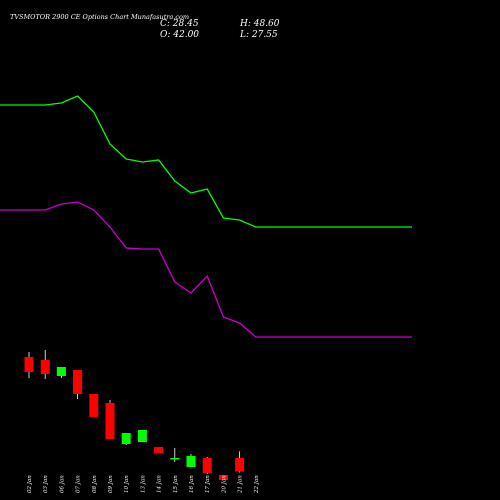 The height and width of the screenshot is (500, 500). What do you see at coordinates (160, 484) in the screenshot?
I see `x-tick-label: 14 Jan` at bounding box center [160, 484].